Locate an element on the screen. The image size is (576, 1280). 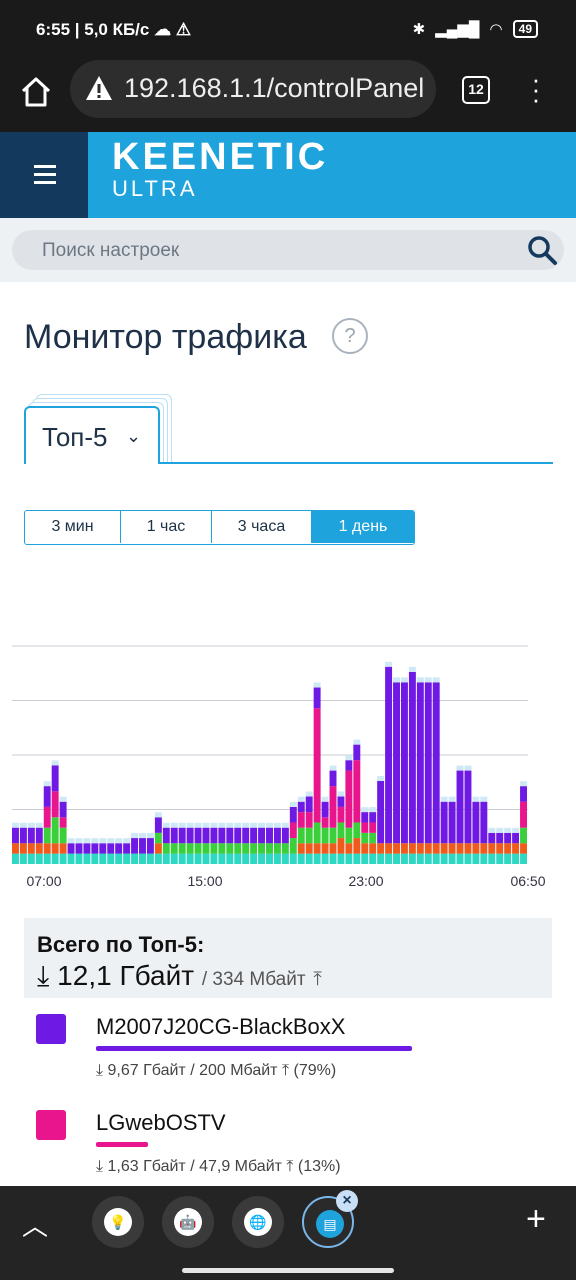
more-menu-icon: · · · is located at coordinates (536, 89).